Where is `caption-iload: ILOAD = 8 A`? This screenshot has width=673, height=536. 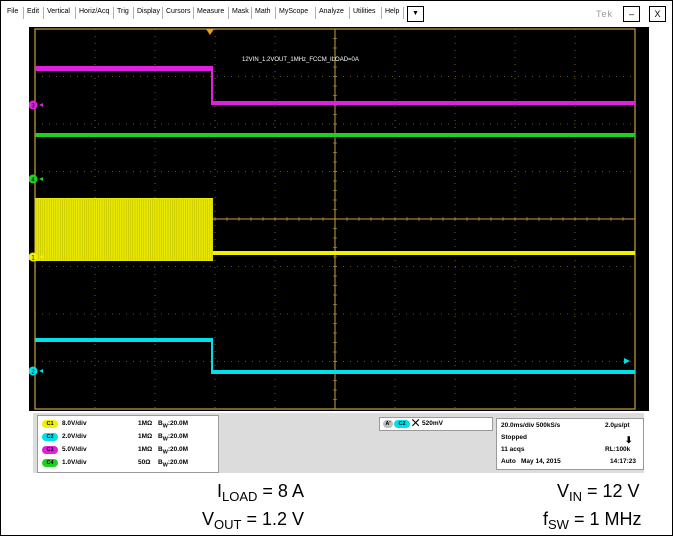 caption-iload: ILOAD = 8 A is located at coordinates (260, 492).